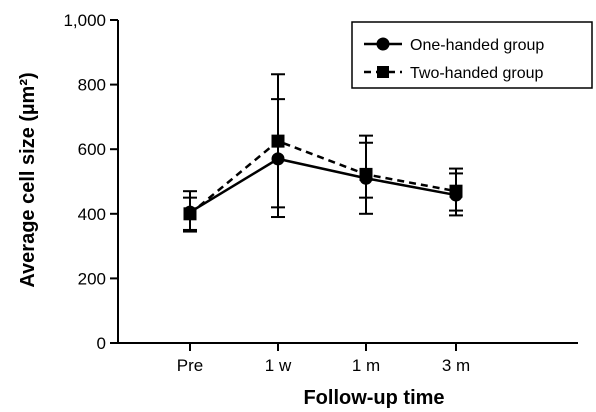 The height and width of the screenshot is (412, 596). I want to click on y-ticks: 0 200 400 600 800 1,000, so click(90, 182).